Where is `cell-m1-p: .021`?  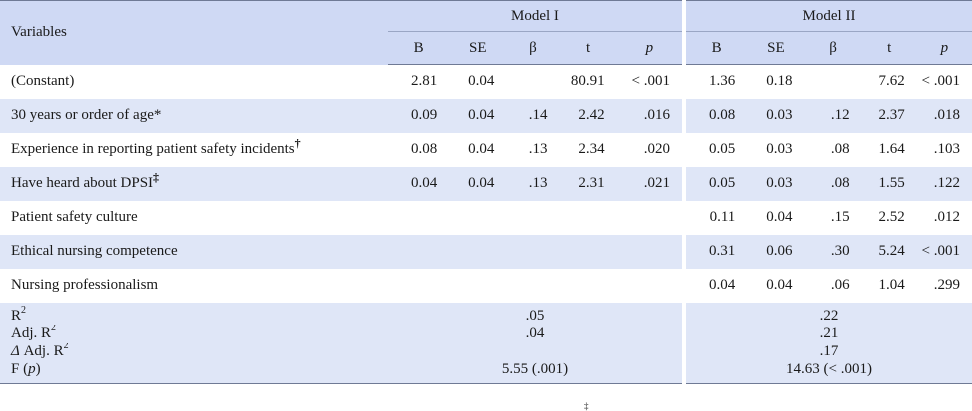
cell-m1-p: .021 is located at coordinates (651, 183).